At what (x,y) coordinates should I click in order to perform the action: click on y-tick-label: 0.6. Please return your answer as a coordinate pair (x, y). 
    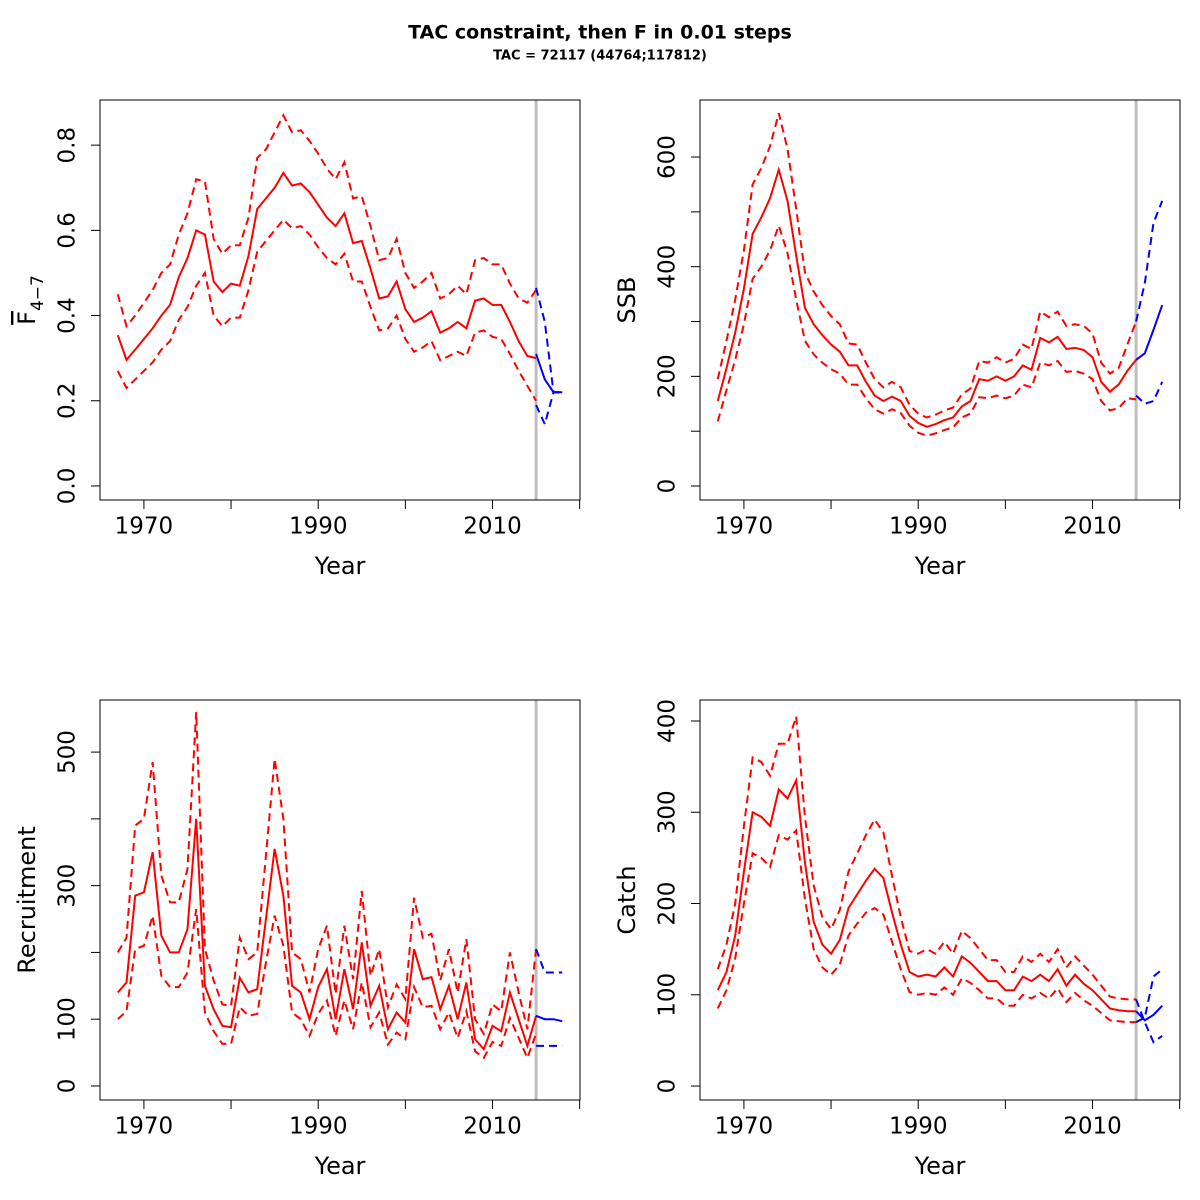
    Looking at the image, I should click on (68, 230).